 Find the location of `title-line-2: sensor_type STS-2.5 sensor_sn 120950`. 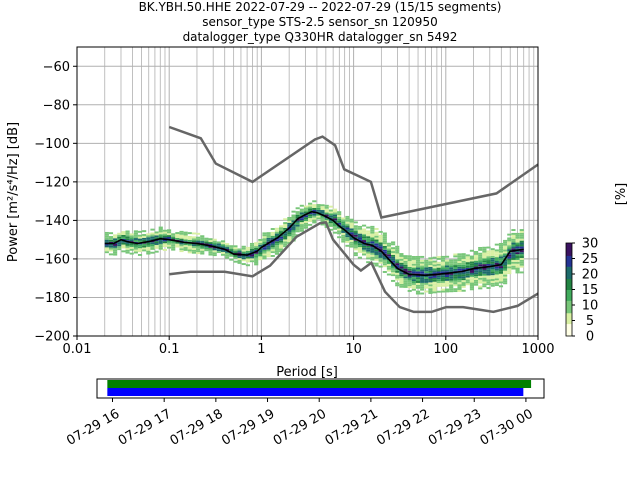

title-line-2: sensor_type STS-2.5 sensor_sn 120950 is located at coordinates (320, 22).